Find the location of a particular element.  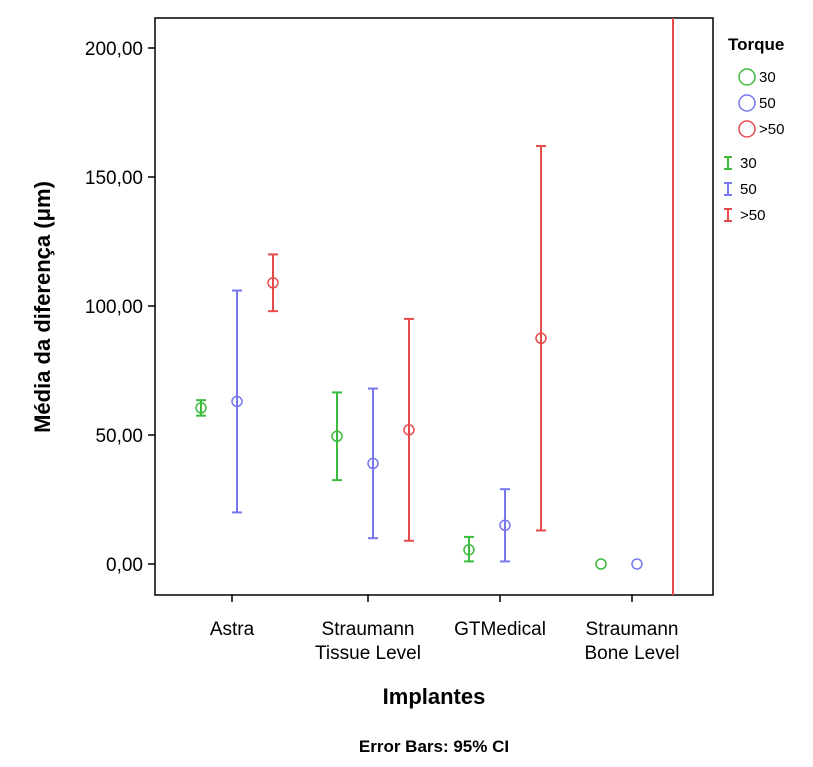

legend-title: Torque is located at coordinates (756, 44).